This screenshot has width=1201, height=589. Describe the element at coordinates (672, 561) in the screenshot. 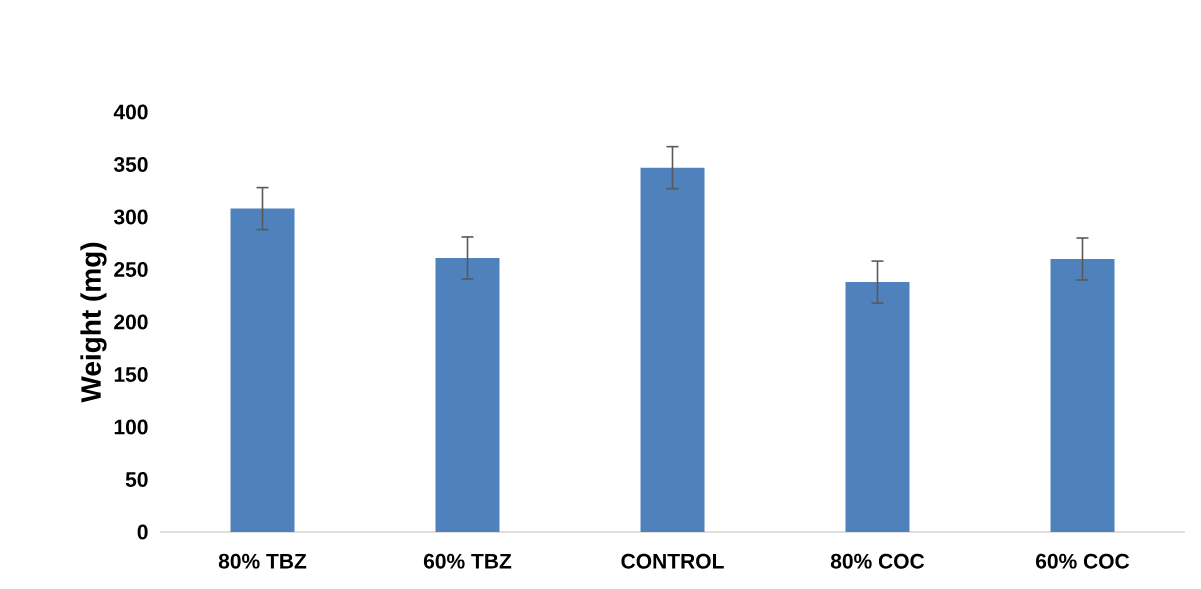

I see `x-tick-label: CONTROL` at that location.